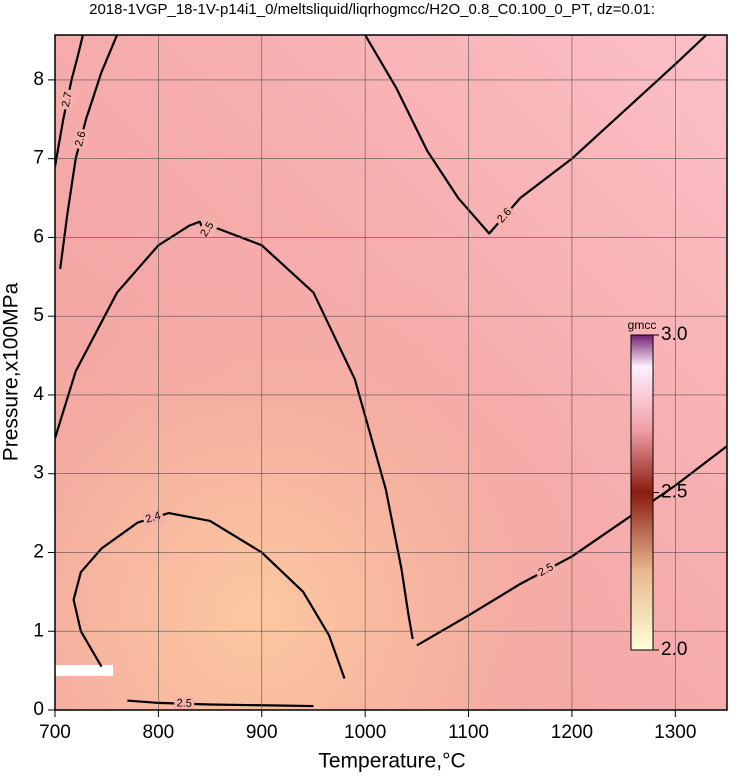  What do you see at coordinates (38, 709) in the screenshot?
I see `y-tick-label: 0` at bounding box center [38, 709].